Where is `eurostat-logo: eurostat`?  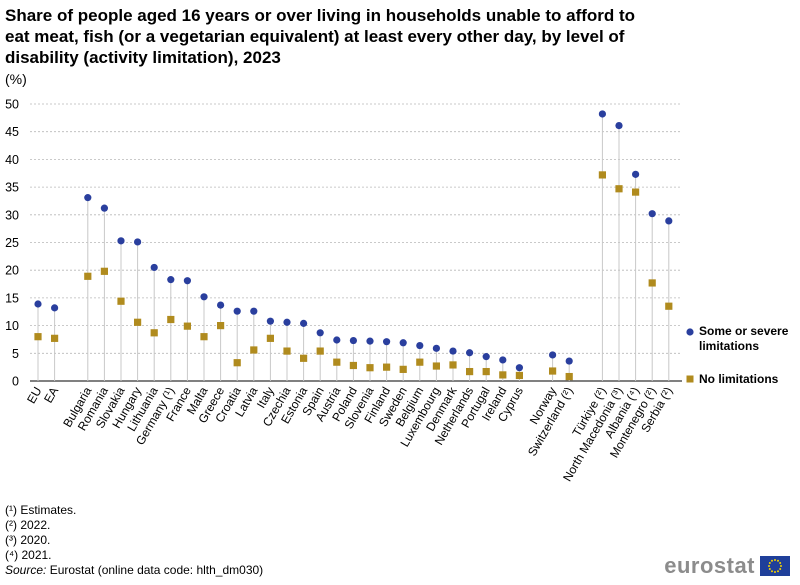 eurostat-logo: eurostat is located at coordinates (727, 565).